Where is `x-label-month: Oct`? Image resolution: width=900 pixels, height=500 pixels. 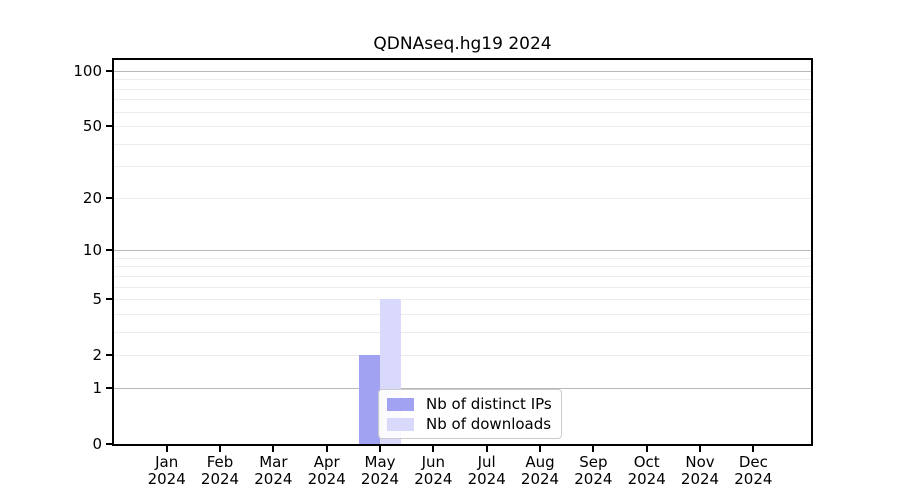 x-label-month: Oct is located at coordinates (646, 462).